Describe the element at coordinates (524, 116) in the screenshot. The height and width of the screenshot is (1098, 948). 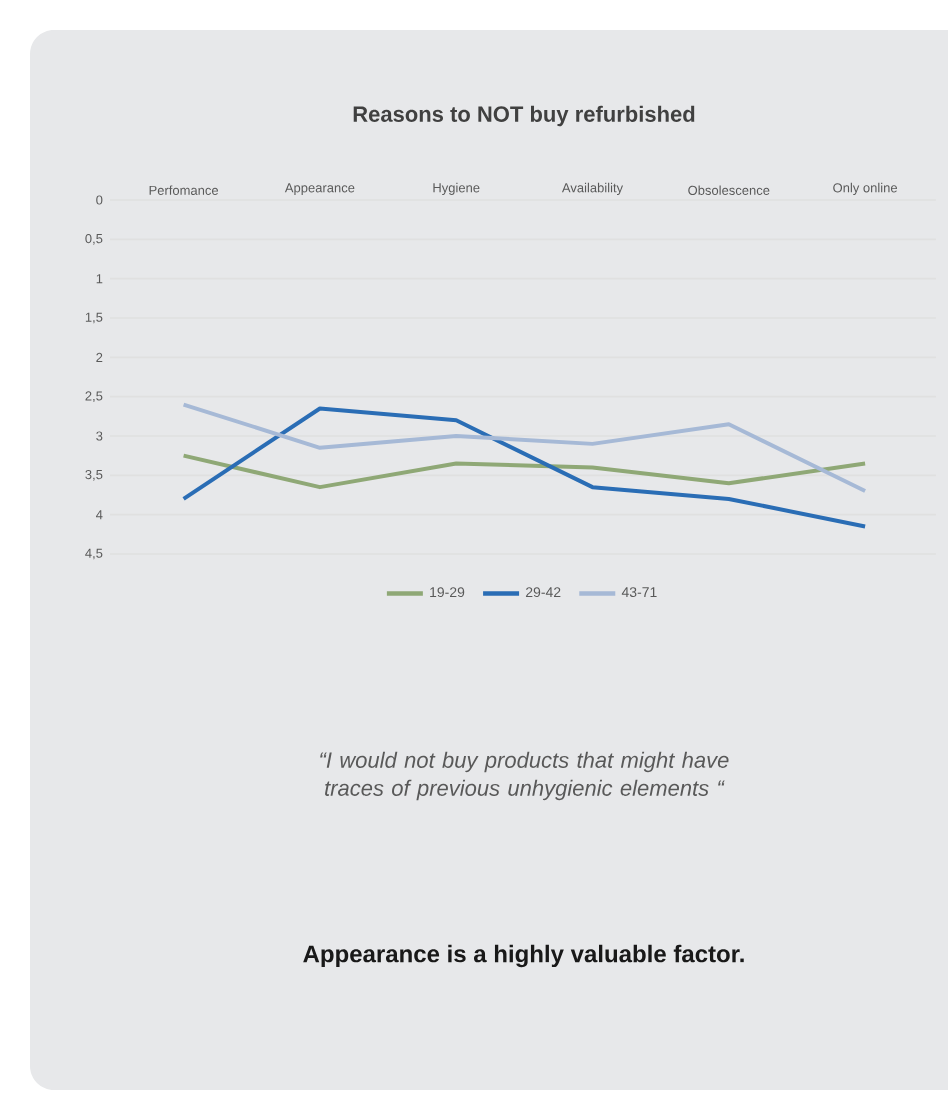
I see `chart-title: Reasons to NOT buy refurbished` at that location.